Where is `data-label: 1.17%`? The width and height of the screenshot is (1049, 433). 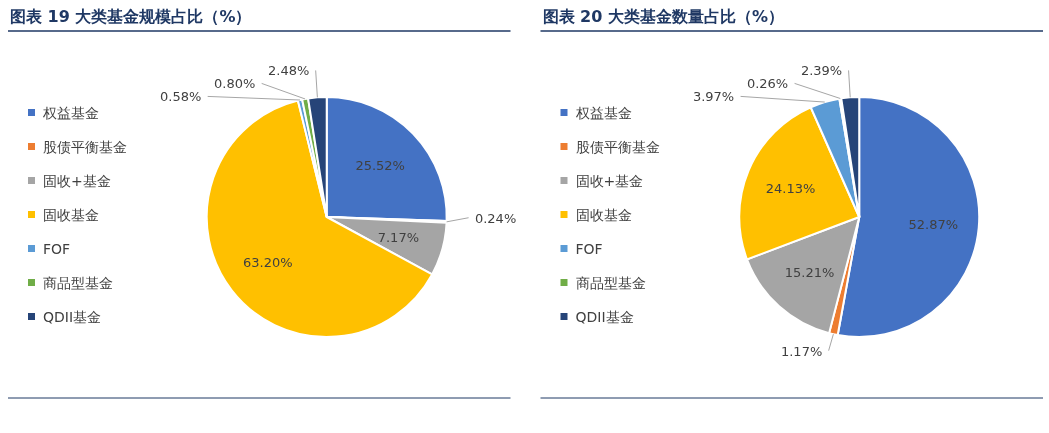
data-label: 1.17% is located at coordinates (801, 351).